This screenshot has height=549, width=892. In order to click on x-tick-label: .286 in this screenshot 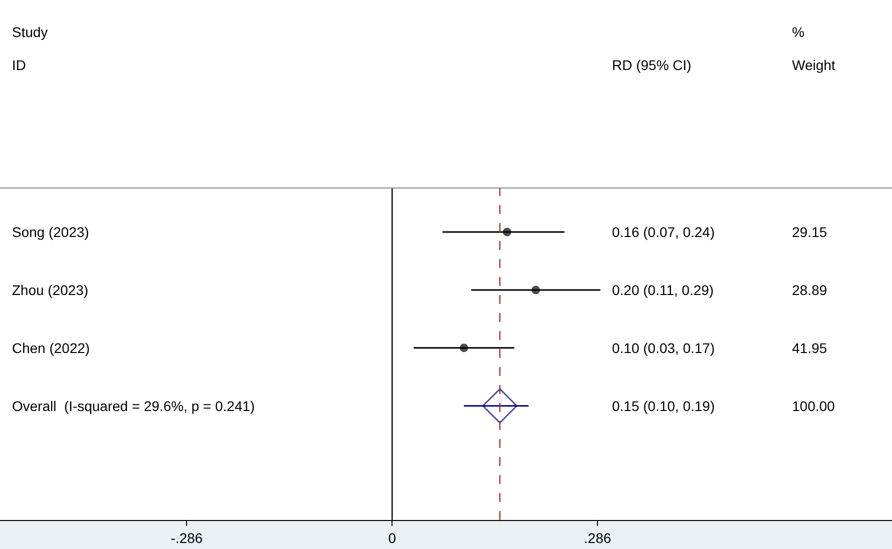, I will do `click(598, 538)`.